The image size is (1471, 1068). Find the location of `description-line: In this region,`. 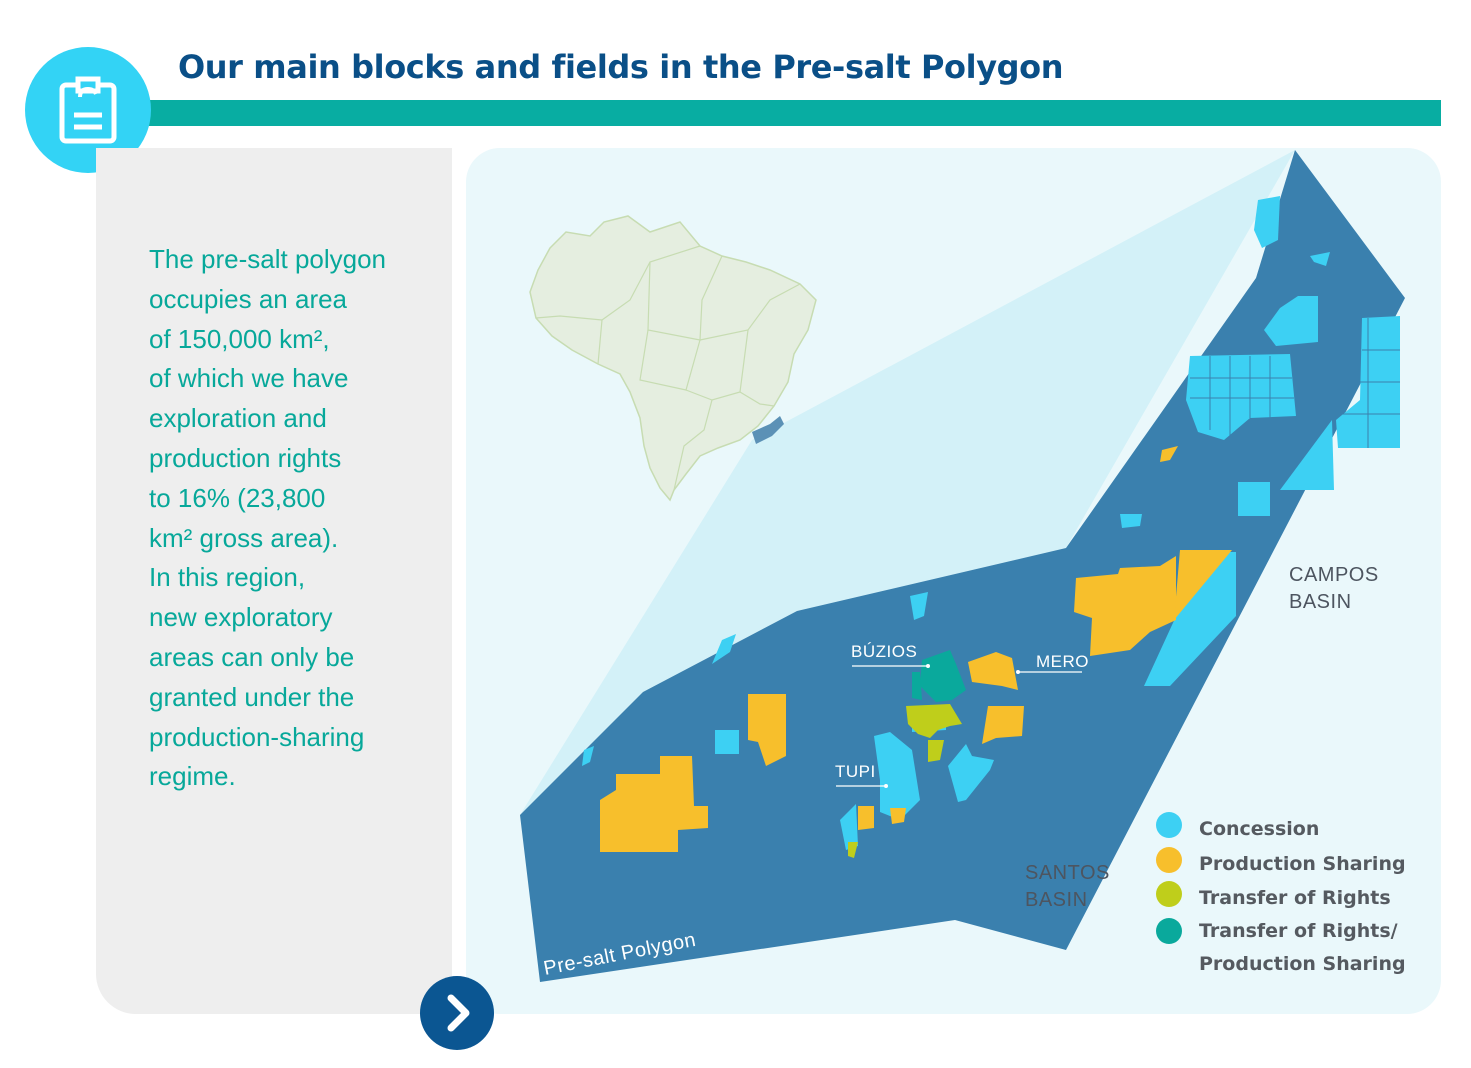

description-line: In this region, is located at coordinates (227, 577).